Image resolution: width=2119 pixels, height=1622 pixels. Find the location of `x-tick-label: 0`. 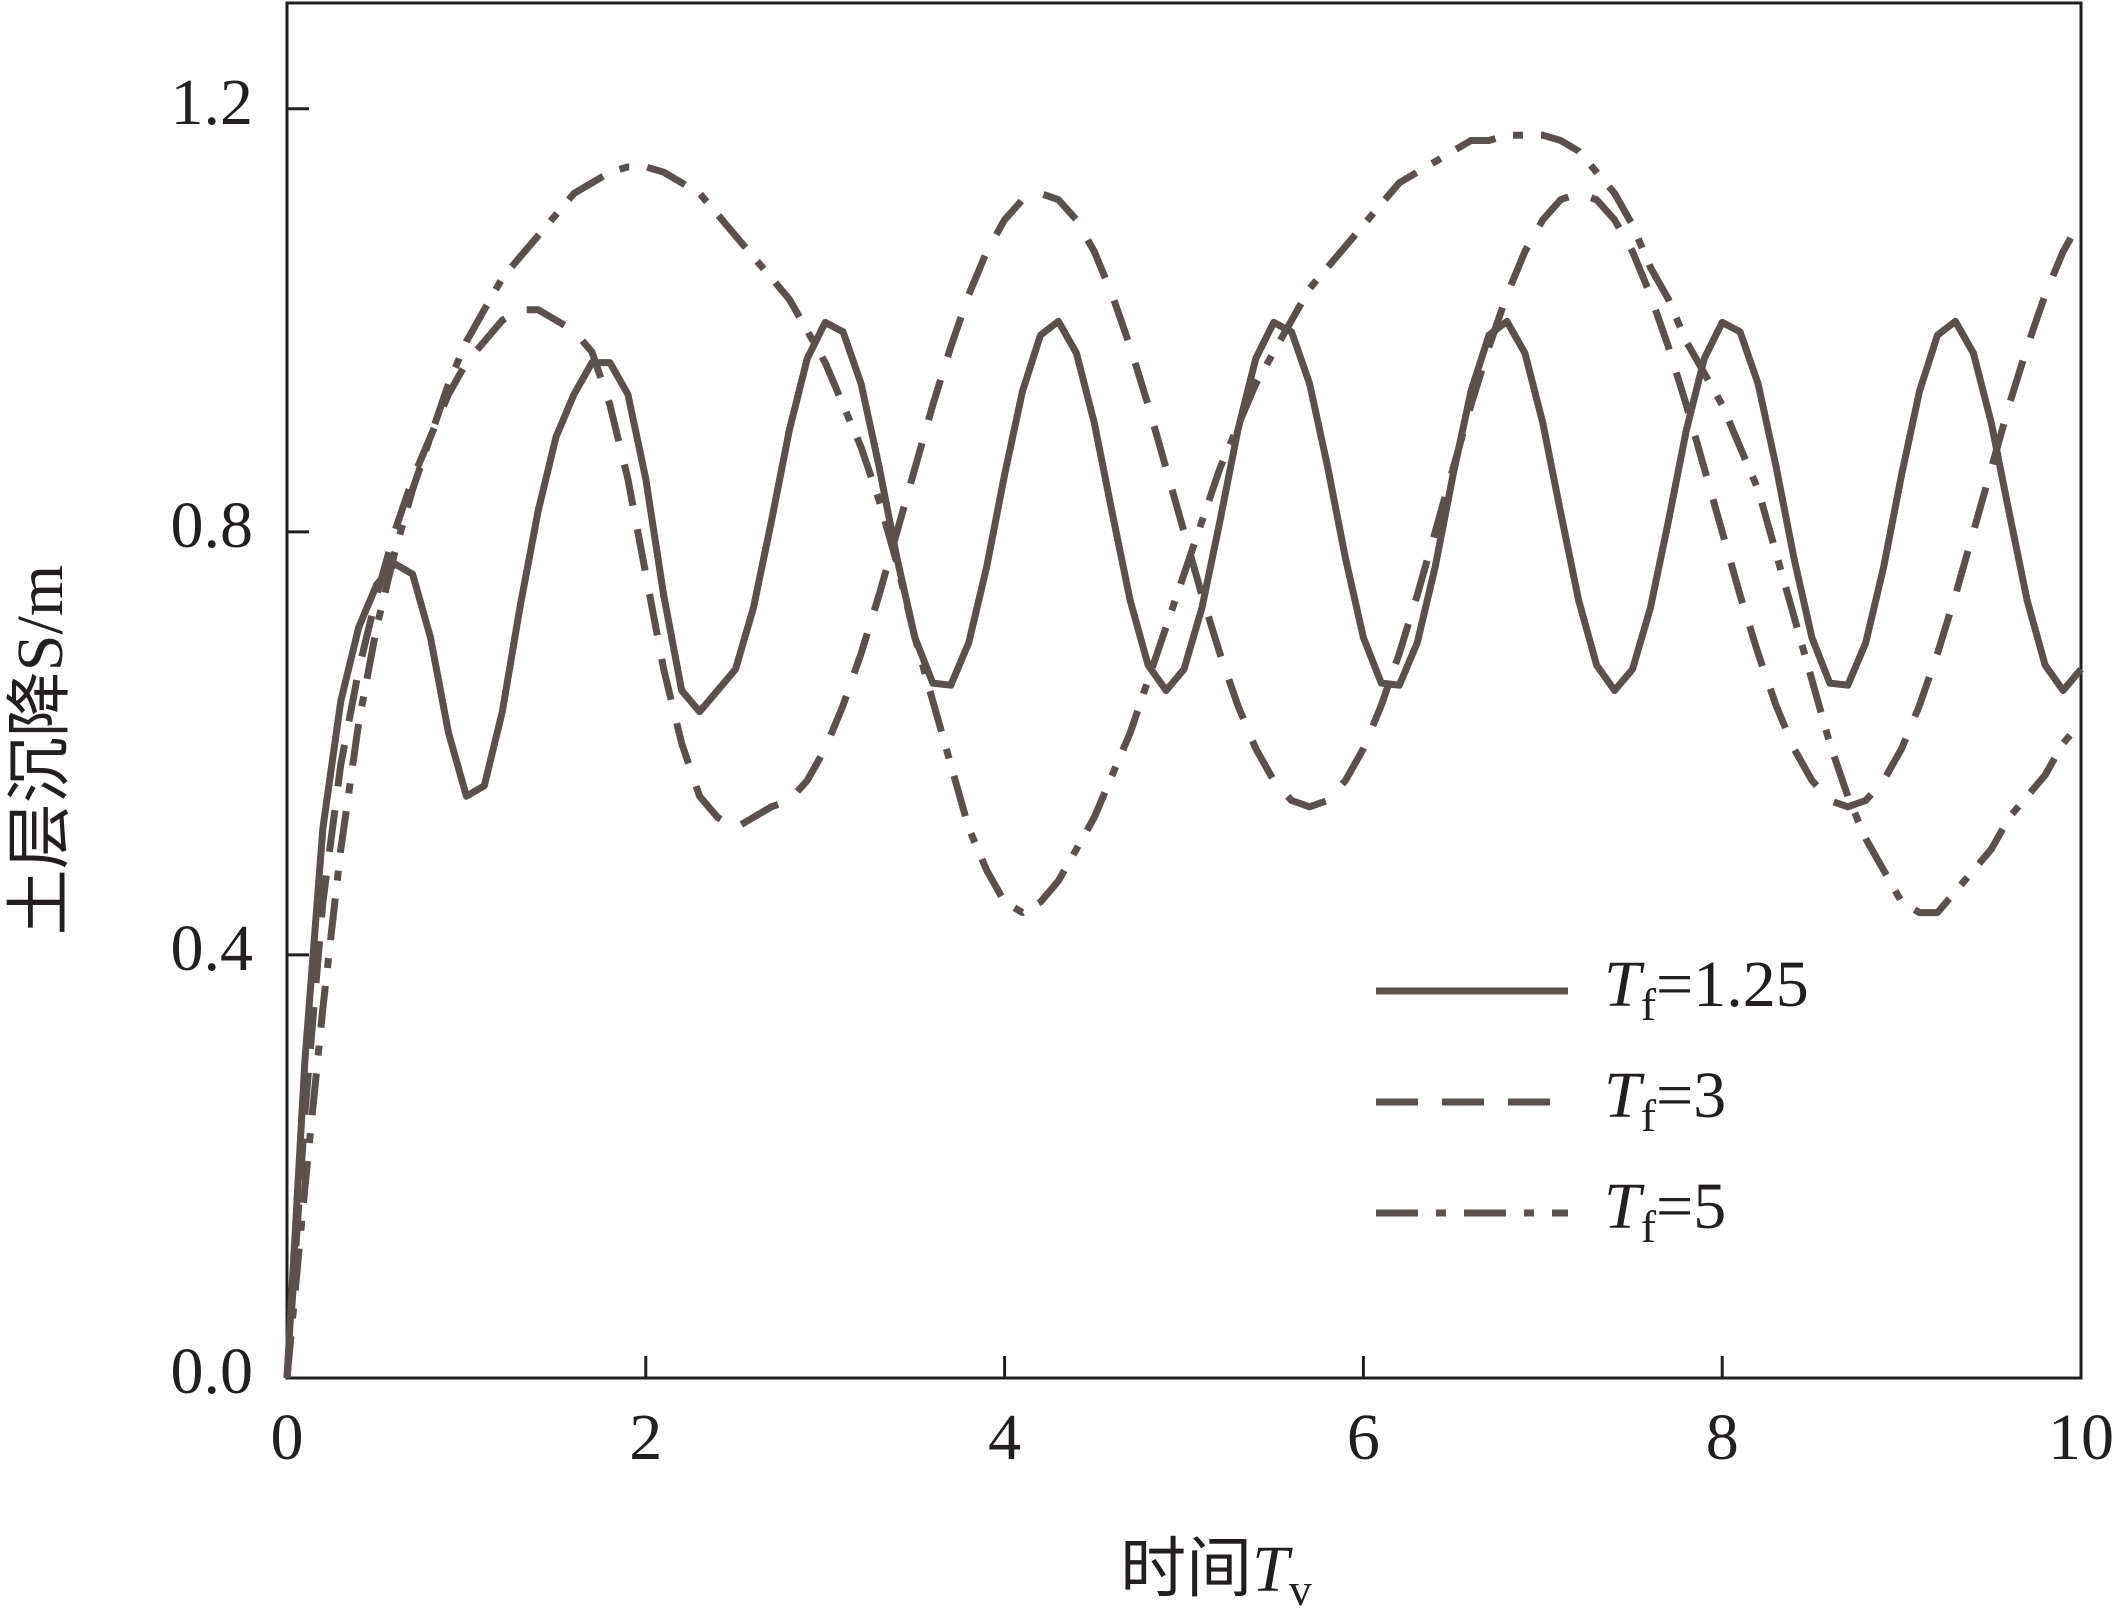

x-tick-label: 0 is located at coordinates (287, 1437).